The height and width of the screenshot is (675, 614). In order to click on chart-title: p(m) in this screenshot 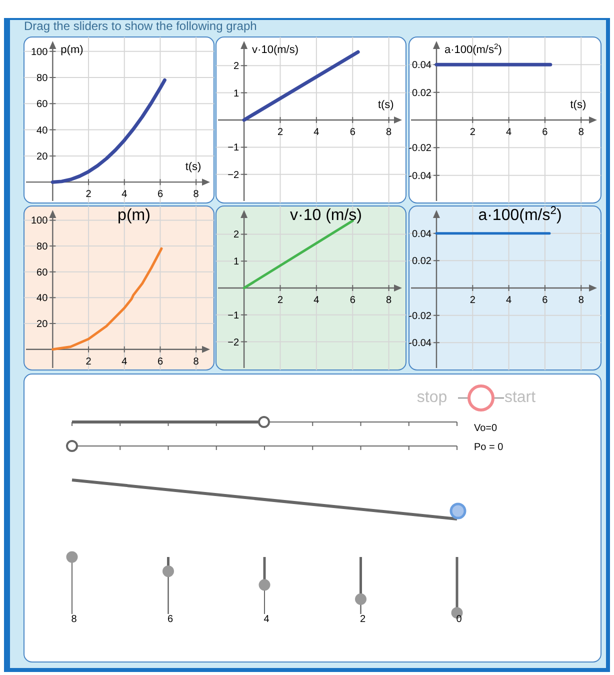, I will do `click(134, 215)`.